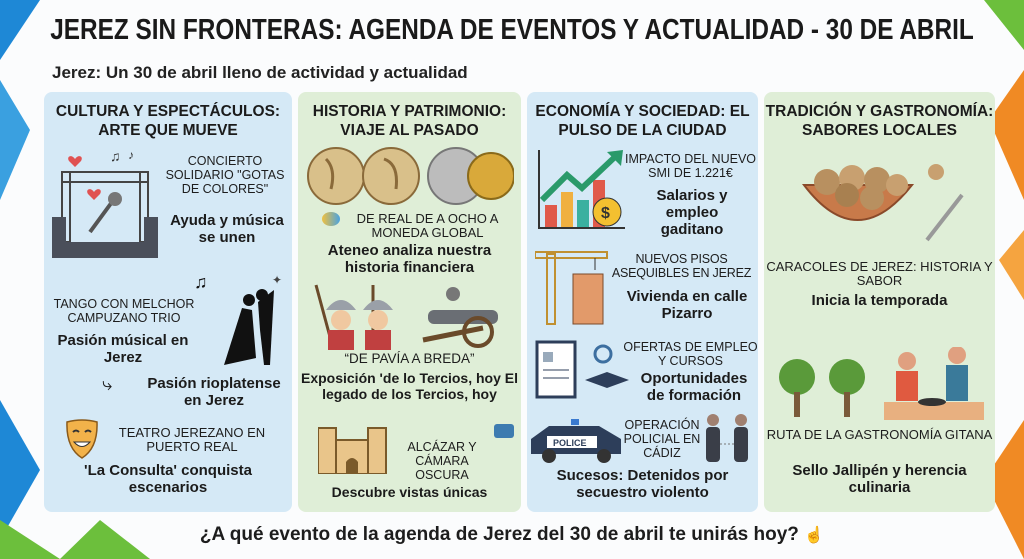 The width and height of the screenshot is (1024, 559). I want to click on job-training-icon, so click(582, 369).